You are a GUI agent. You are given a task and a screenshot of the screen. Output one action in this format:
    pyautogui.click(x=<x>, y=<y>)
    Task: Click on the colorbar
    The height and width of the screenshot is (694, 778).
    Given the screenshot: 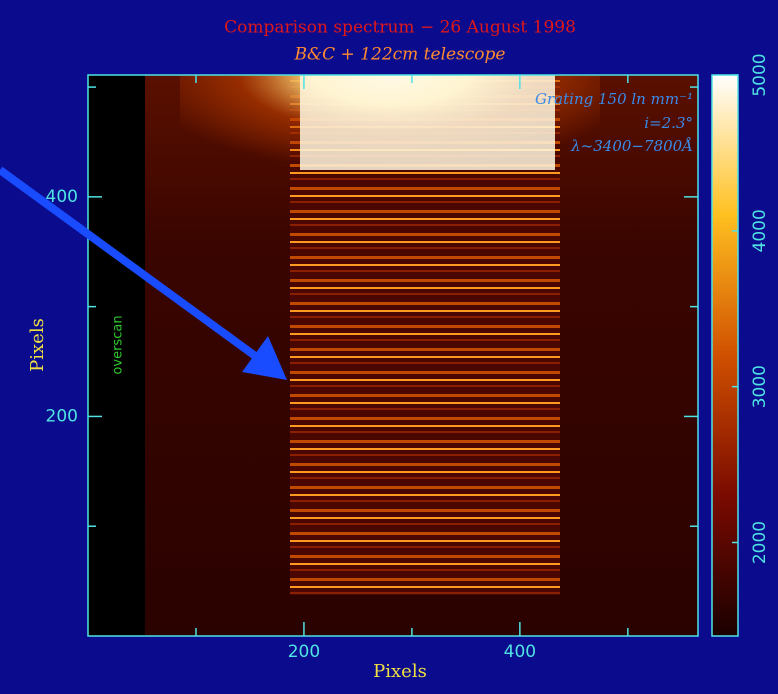 What is the action you would take?
    pyautogui.click(x=725, y=355)
    